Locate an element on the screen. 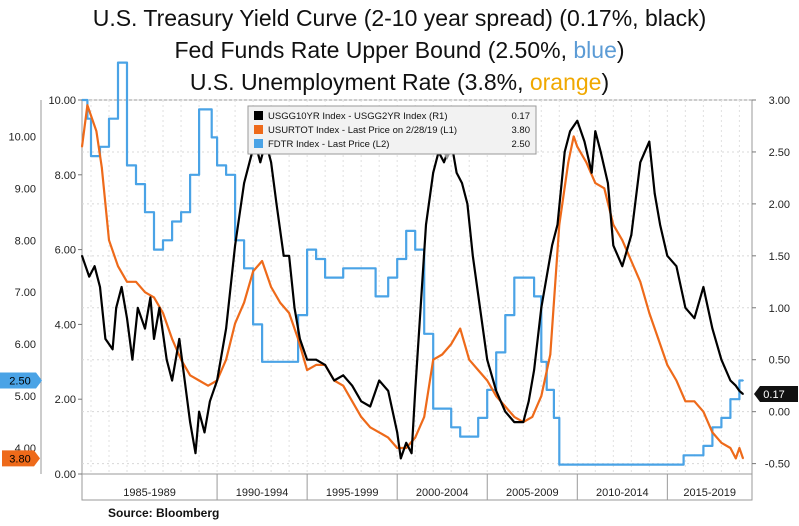 The image size is (799, 526). left-fedfunds-tick: 2.00 is located at coordinates (65, 400).